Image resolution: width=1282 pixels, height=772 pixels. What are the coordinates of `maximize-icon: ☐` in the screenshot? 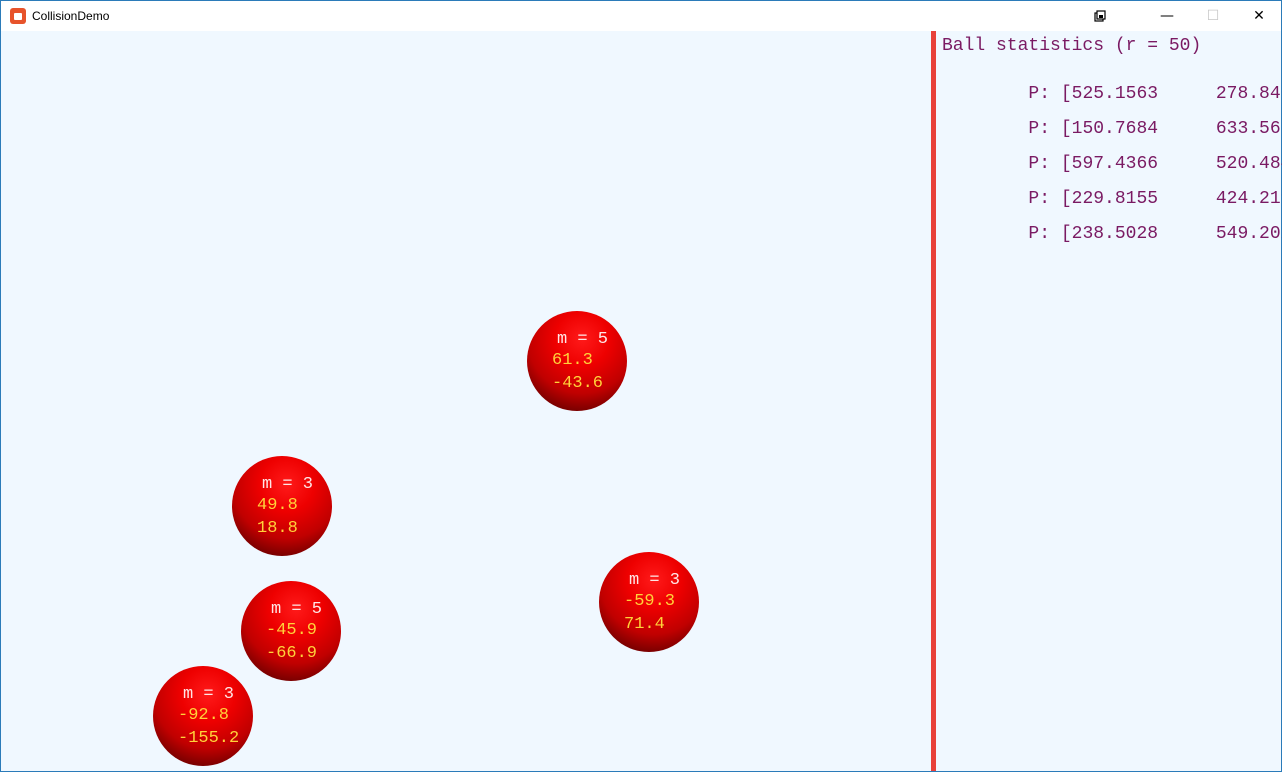 It's located at (1213, 16).